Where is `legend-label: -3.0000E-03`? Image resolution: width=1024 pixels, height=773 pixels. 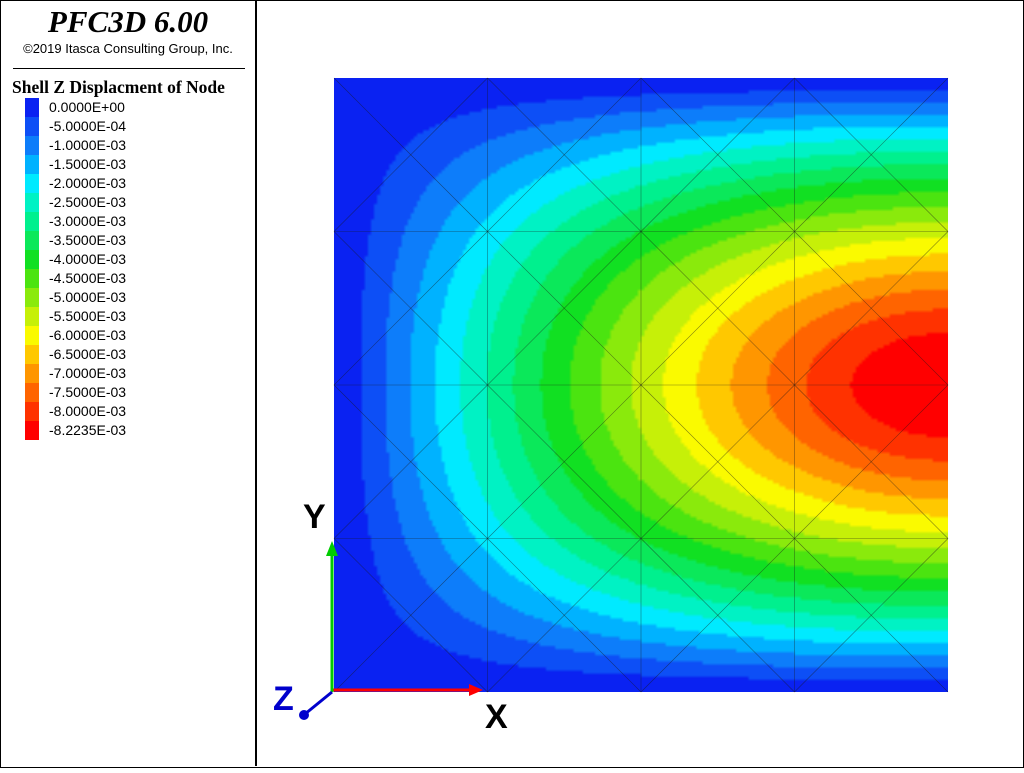 legend-label: -3.0000E-03 is located at coordinates (88, 221).